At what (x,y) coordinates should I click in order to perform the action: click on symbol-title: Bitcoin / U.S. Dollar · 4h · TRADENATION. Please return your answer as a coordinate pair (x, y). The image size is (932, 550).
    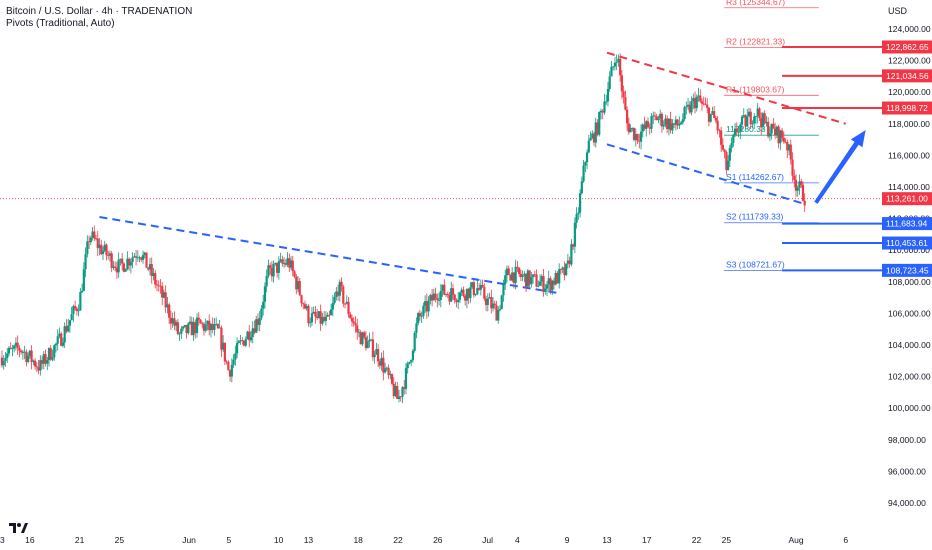
    Looking at the image, I should click on (99, 11).